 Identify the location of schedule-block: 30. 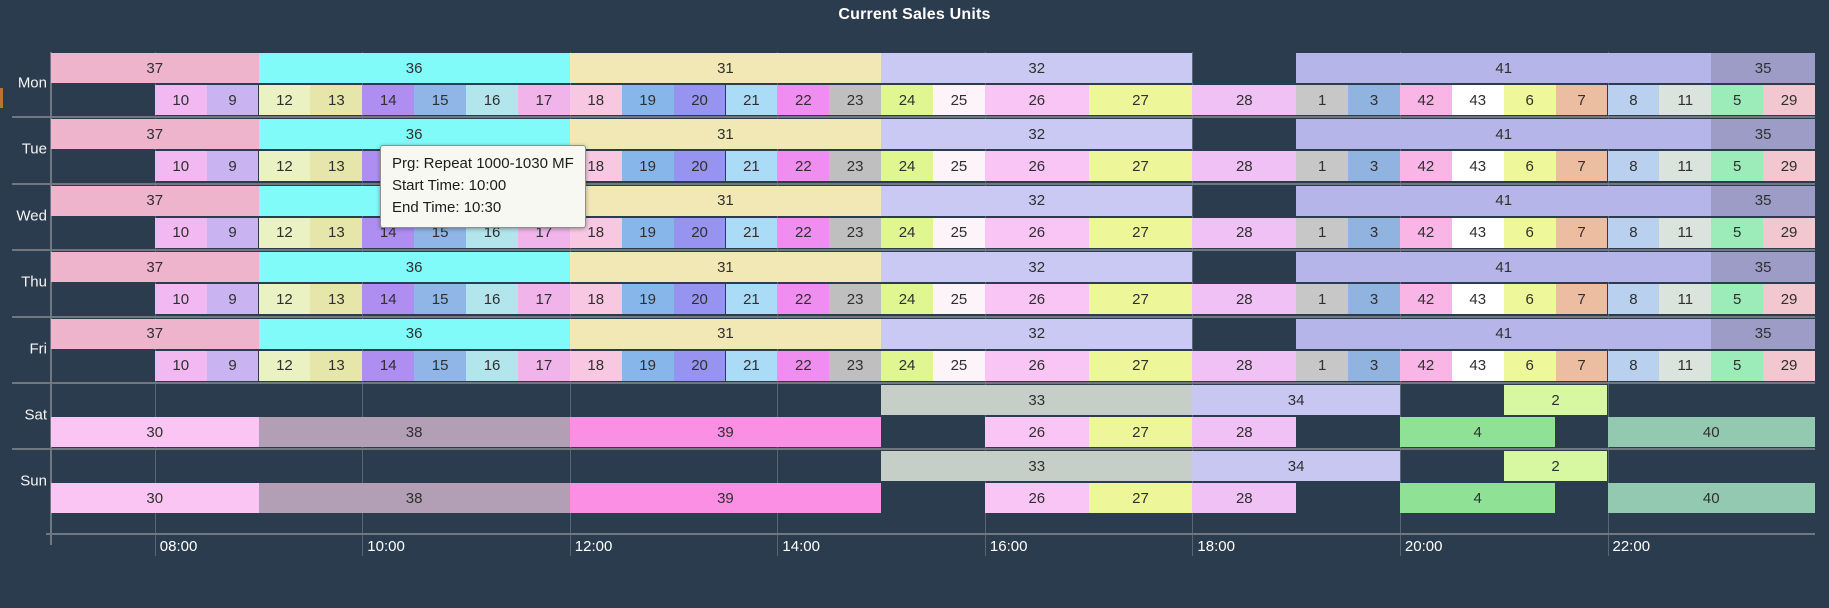
(155, 498).